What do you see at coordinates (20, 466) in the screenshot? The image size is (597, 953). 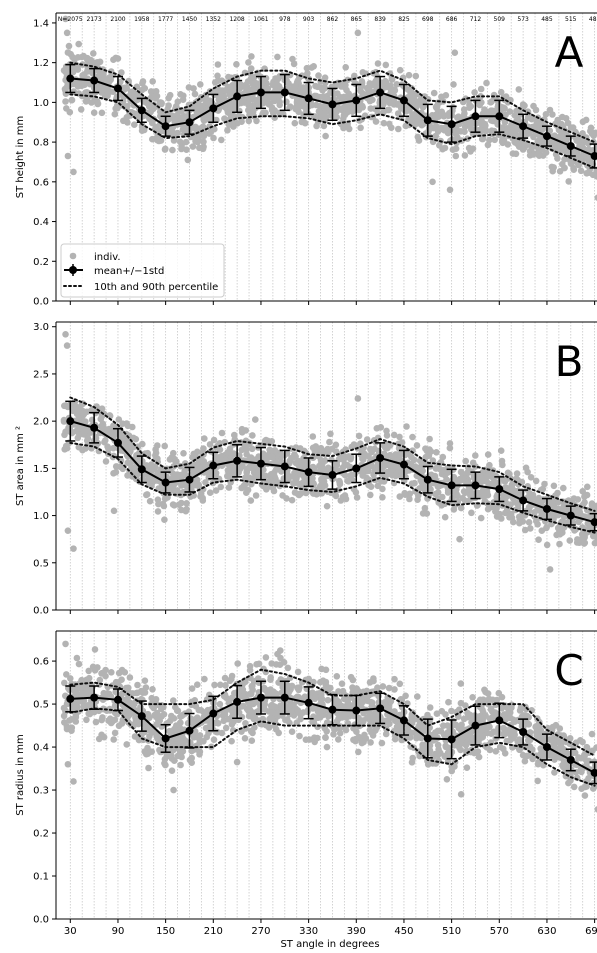 I see `y-axis-label: ST area in mm ²` at bounding box center [20, 466].